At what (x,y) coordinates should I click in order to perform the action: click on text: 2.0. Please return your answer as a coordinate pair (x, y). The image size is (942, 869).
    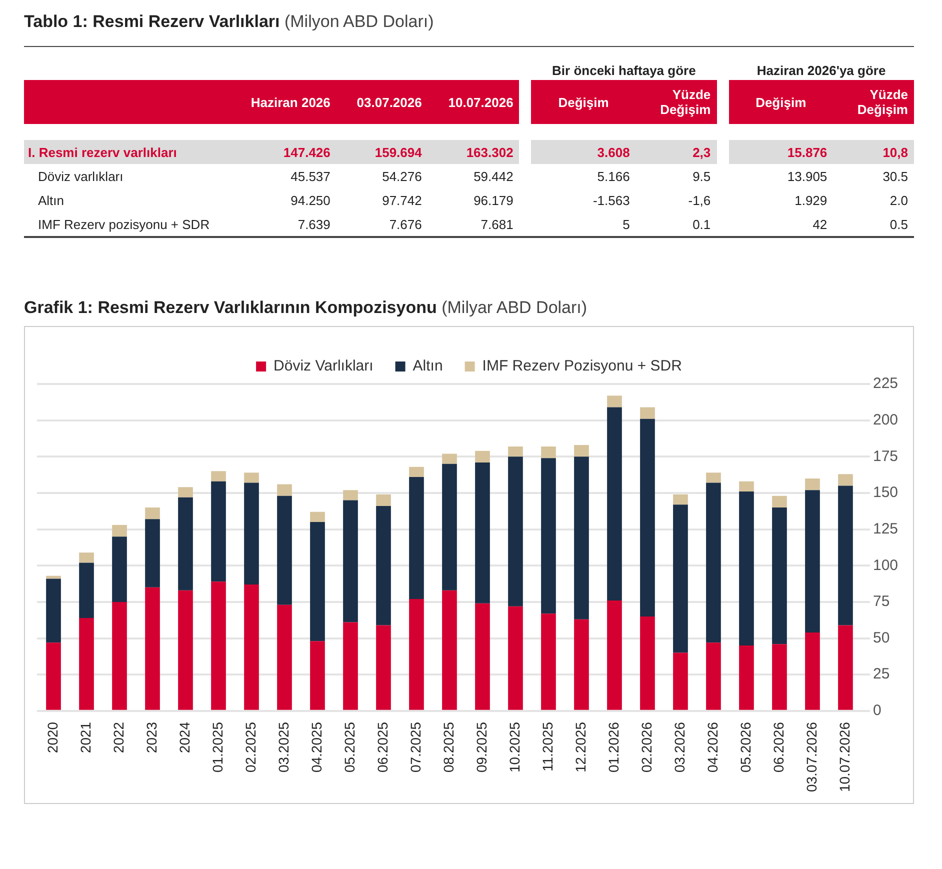
    Looking at the image, I should click on (899, 200).